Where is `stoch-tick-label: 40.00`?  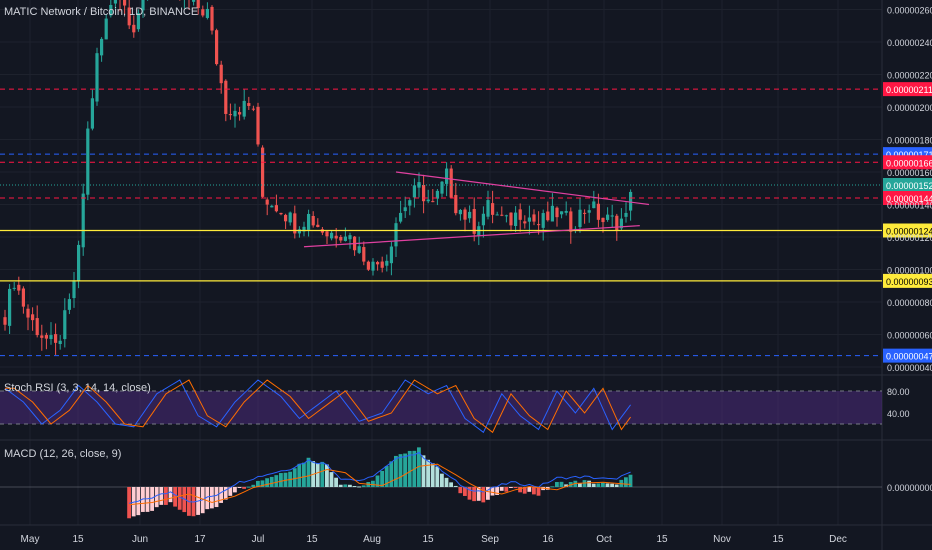
stoch-tick-label: 40.00 is located at coordinates (898, 414).